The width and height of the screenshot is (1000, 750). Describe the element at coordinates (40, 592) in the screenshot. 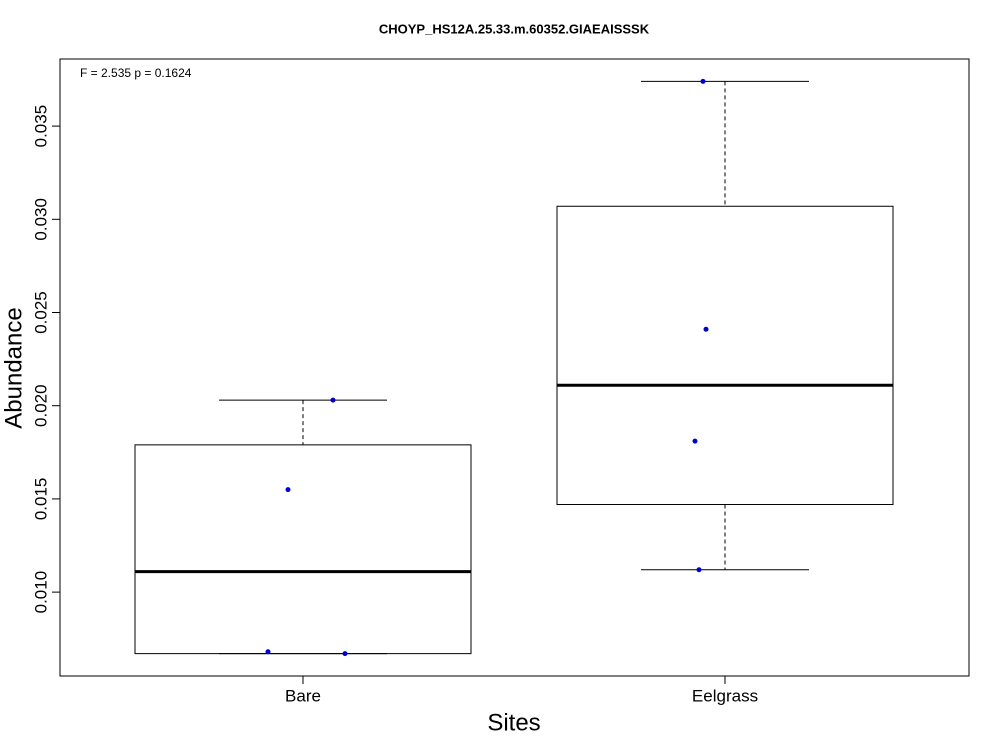

I see `y-tick-label: 0.010` at that location.